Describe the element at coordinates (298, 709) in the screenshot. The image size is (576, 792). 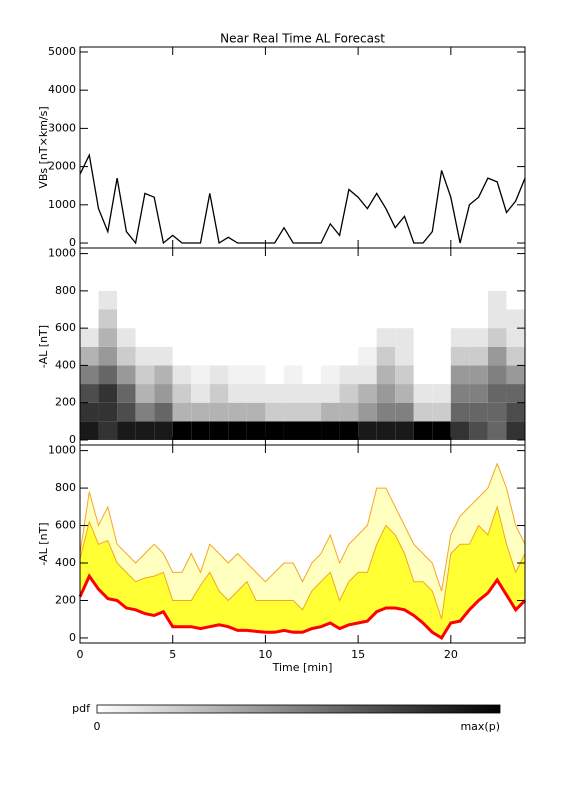
I see `colorbar` at that location.